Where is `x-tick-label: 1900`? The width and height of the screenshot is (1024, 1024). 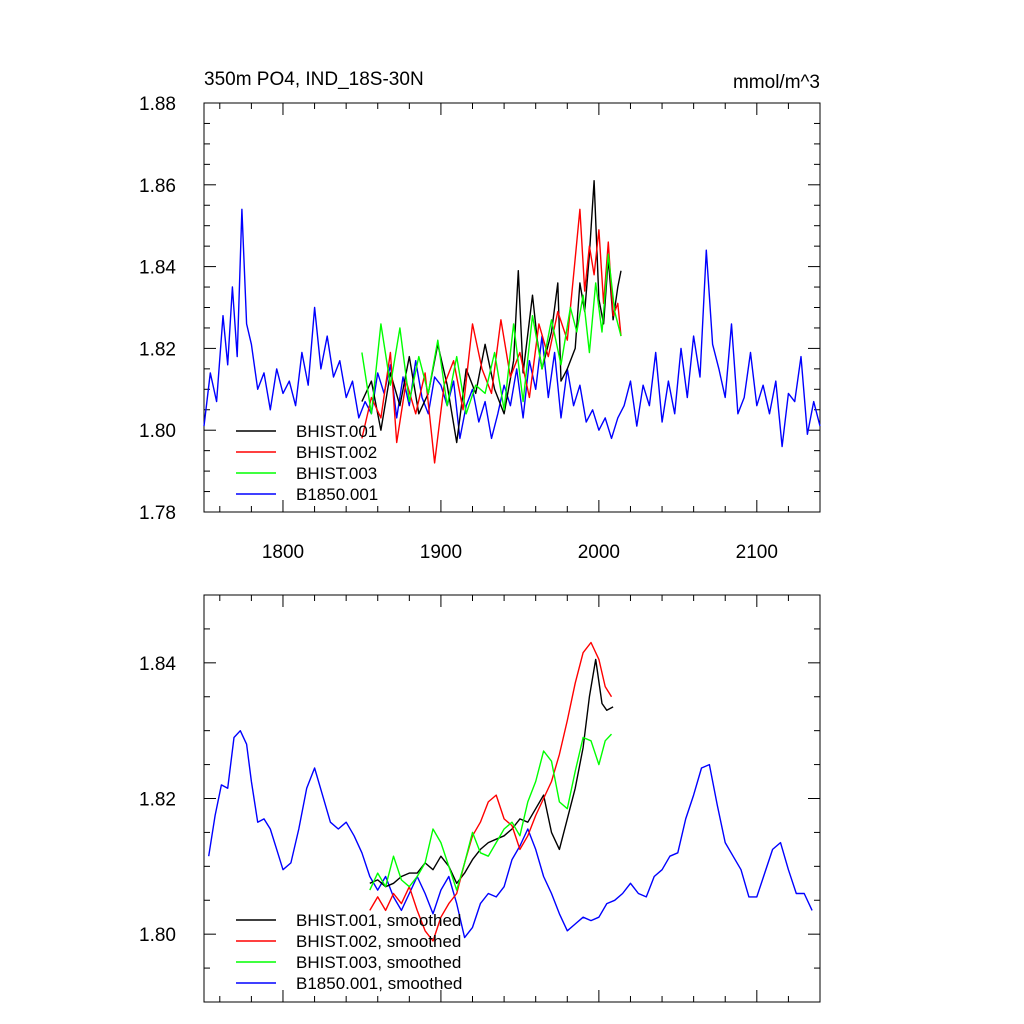 x-tick-label: 1900 is located at coordinates (441, 552).